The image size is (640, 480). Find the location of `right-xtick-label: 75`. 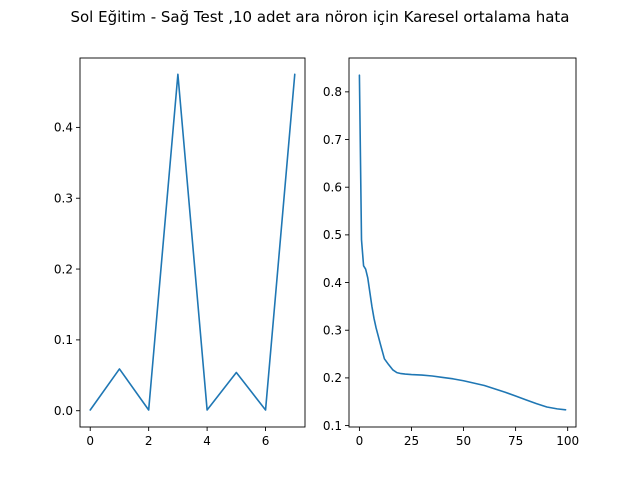

right-xtick-label: 75 is located at coordinates (515, 441).